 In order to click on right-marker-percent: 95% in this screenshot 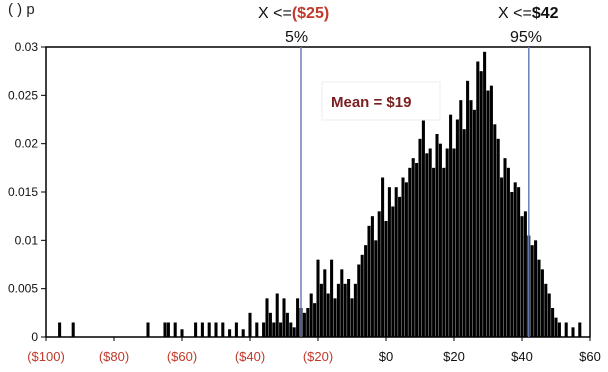, I will do `click(526, 37)`.